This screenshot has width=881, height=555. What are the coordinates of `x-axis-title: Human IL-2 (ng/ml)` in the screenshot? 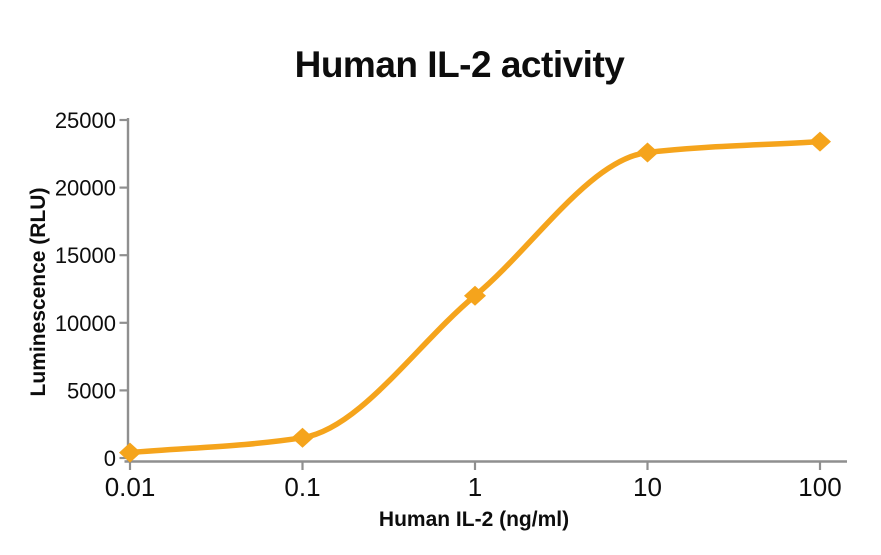 It's located at (474, 519).